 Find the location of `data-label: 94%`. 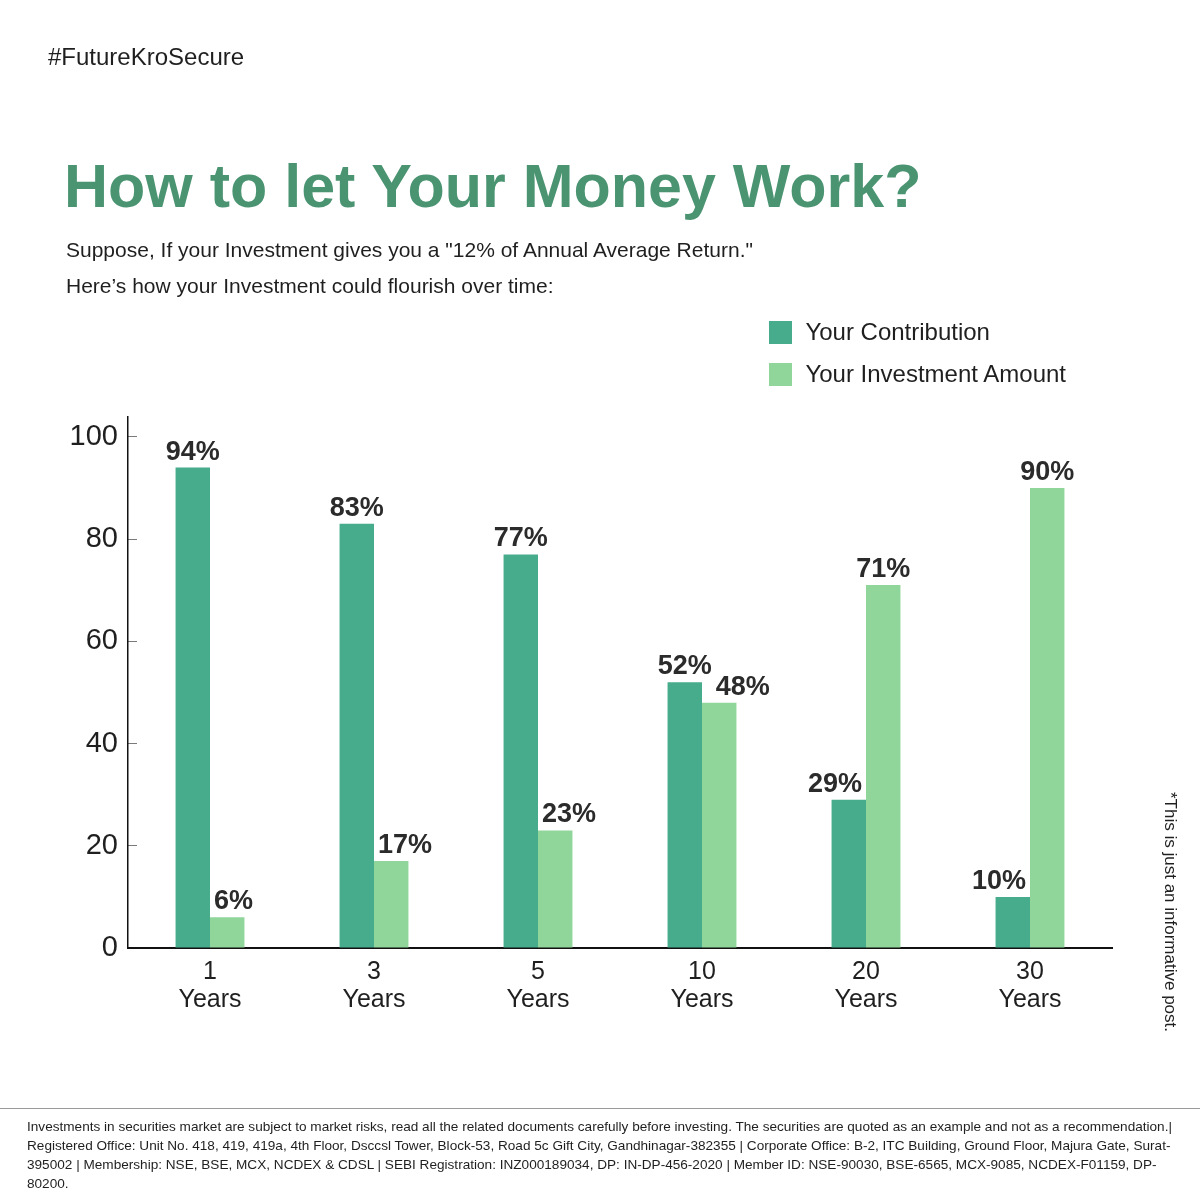

data-label: 94% is located at coordinates (192, 450).